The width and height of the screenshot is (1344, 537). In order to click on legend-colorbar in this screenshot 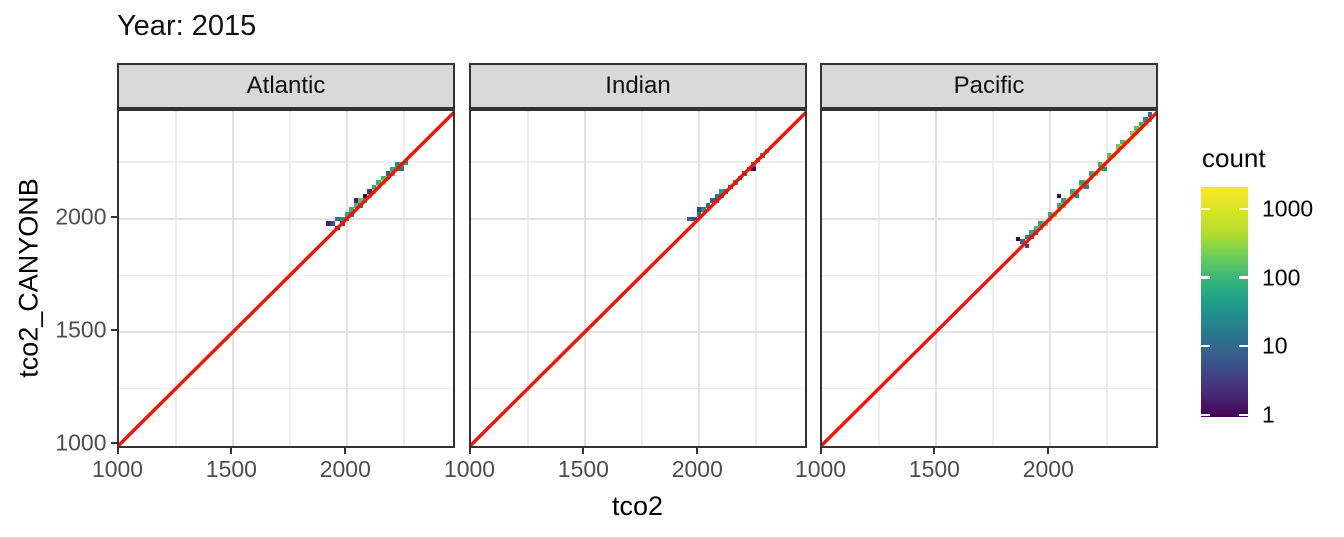, I will do `click(1224, 302)`.